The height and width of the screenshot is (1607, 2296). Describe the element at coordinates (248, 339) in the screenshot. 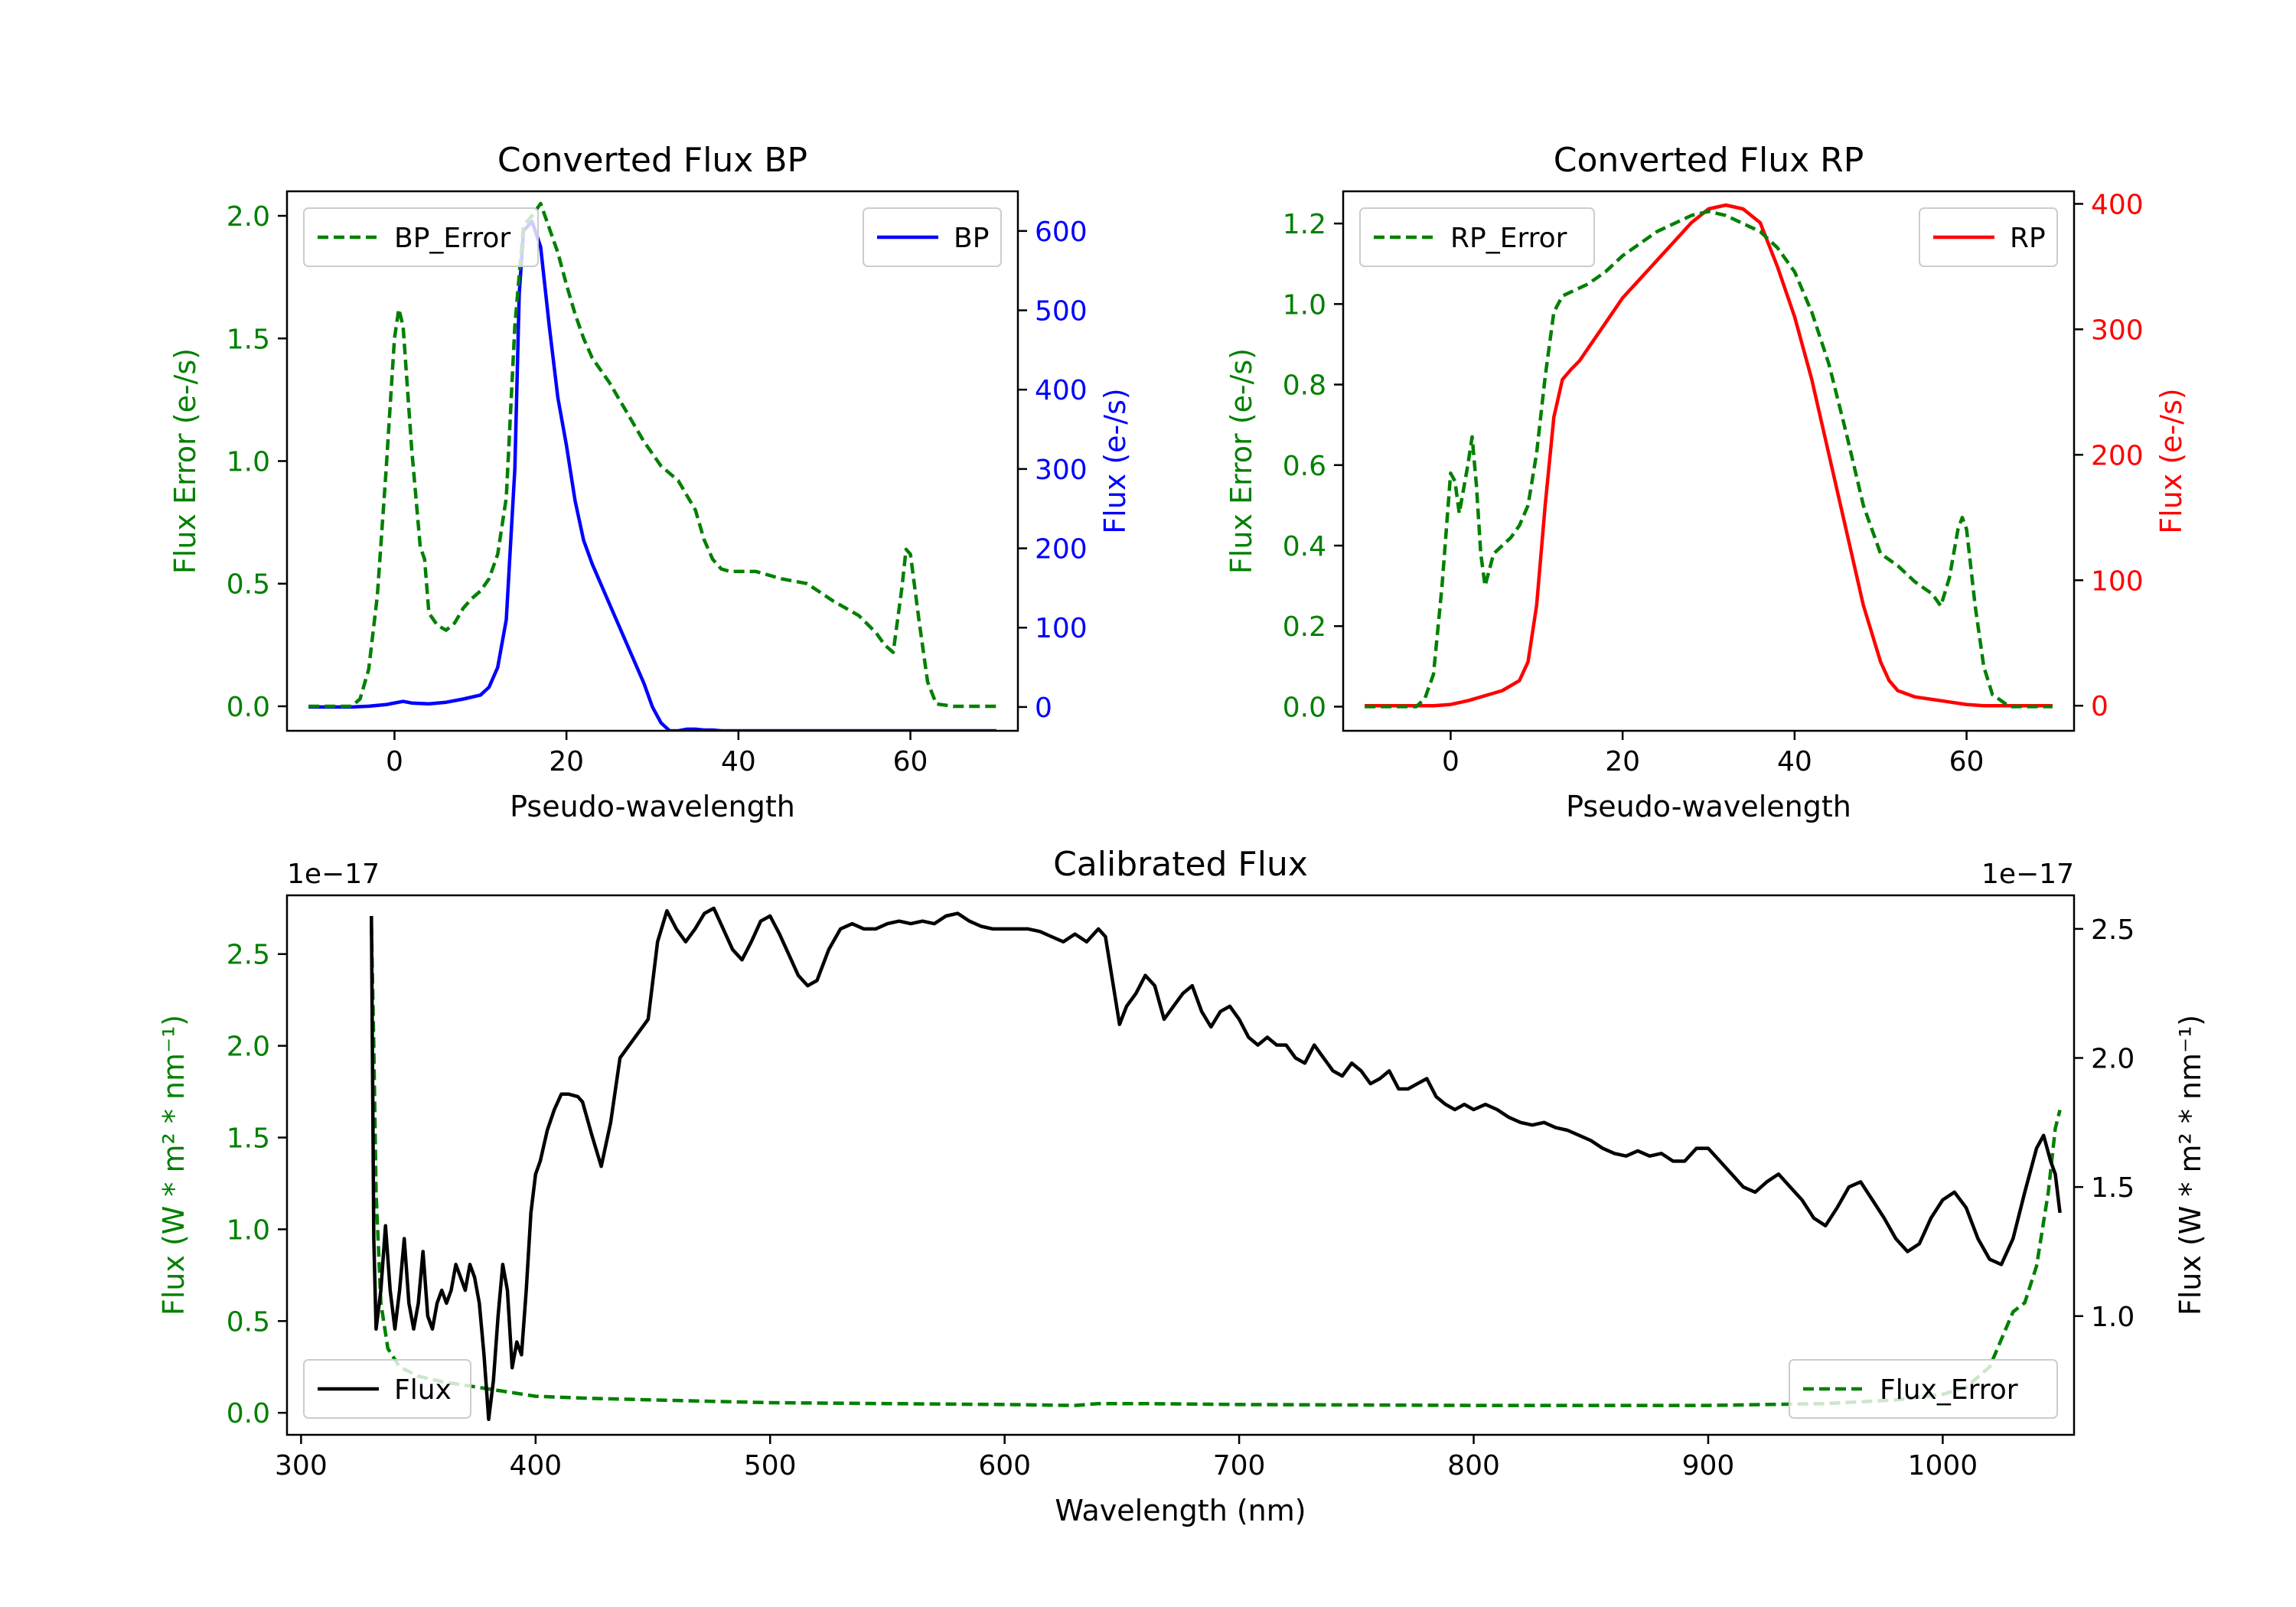

I see `bp-ytick-left-label: 1.5` at that location.